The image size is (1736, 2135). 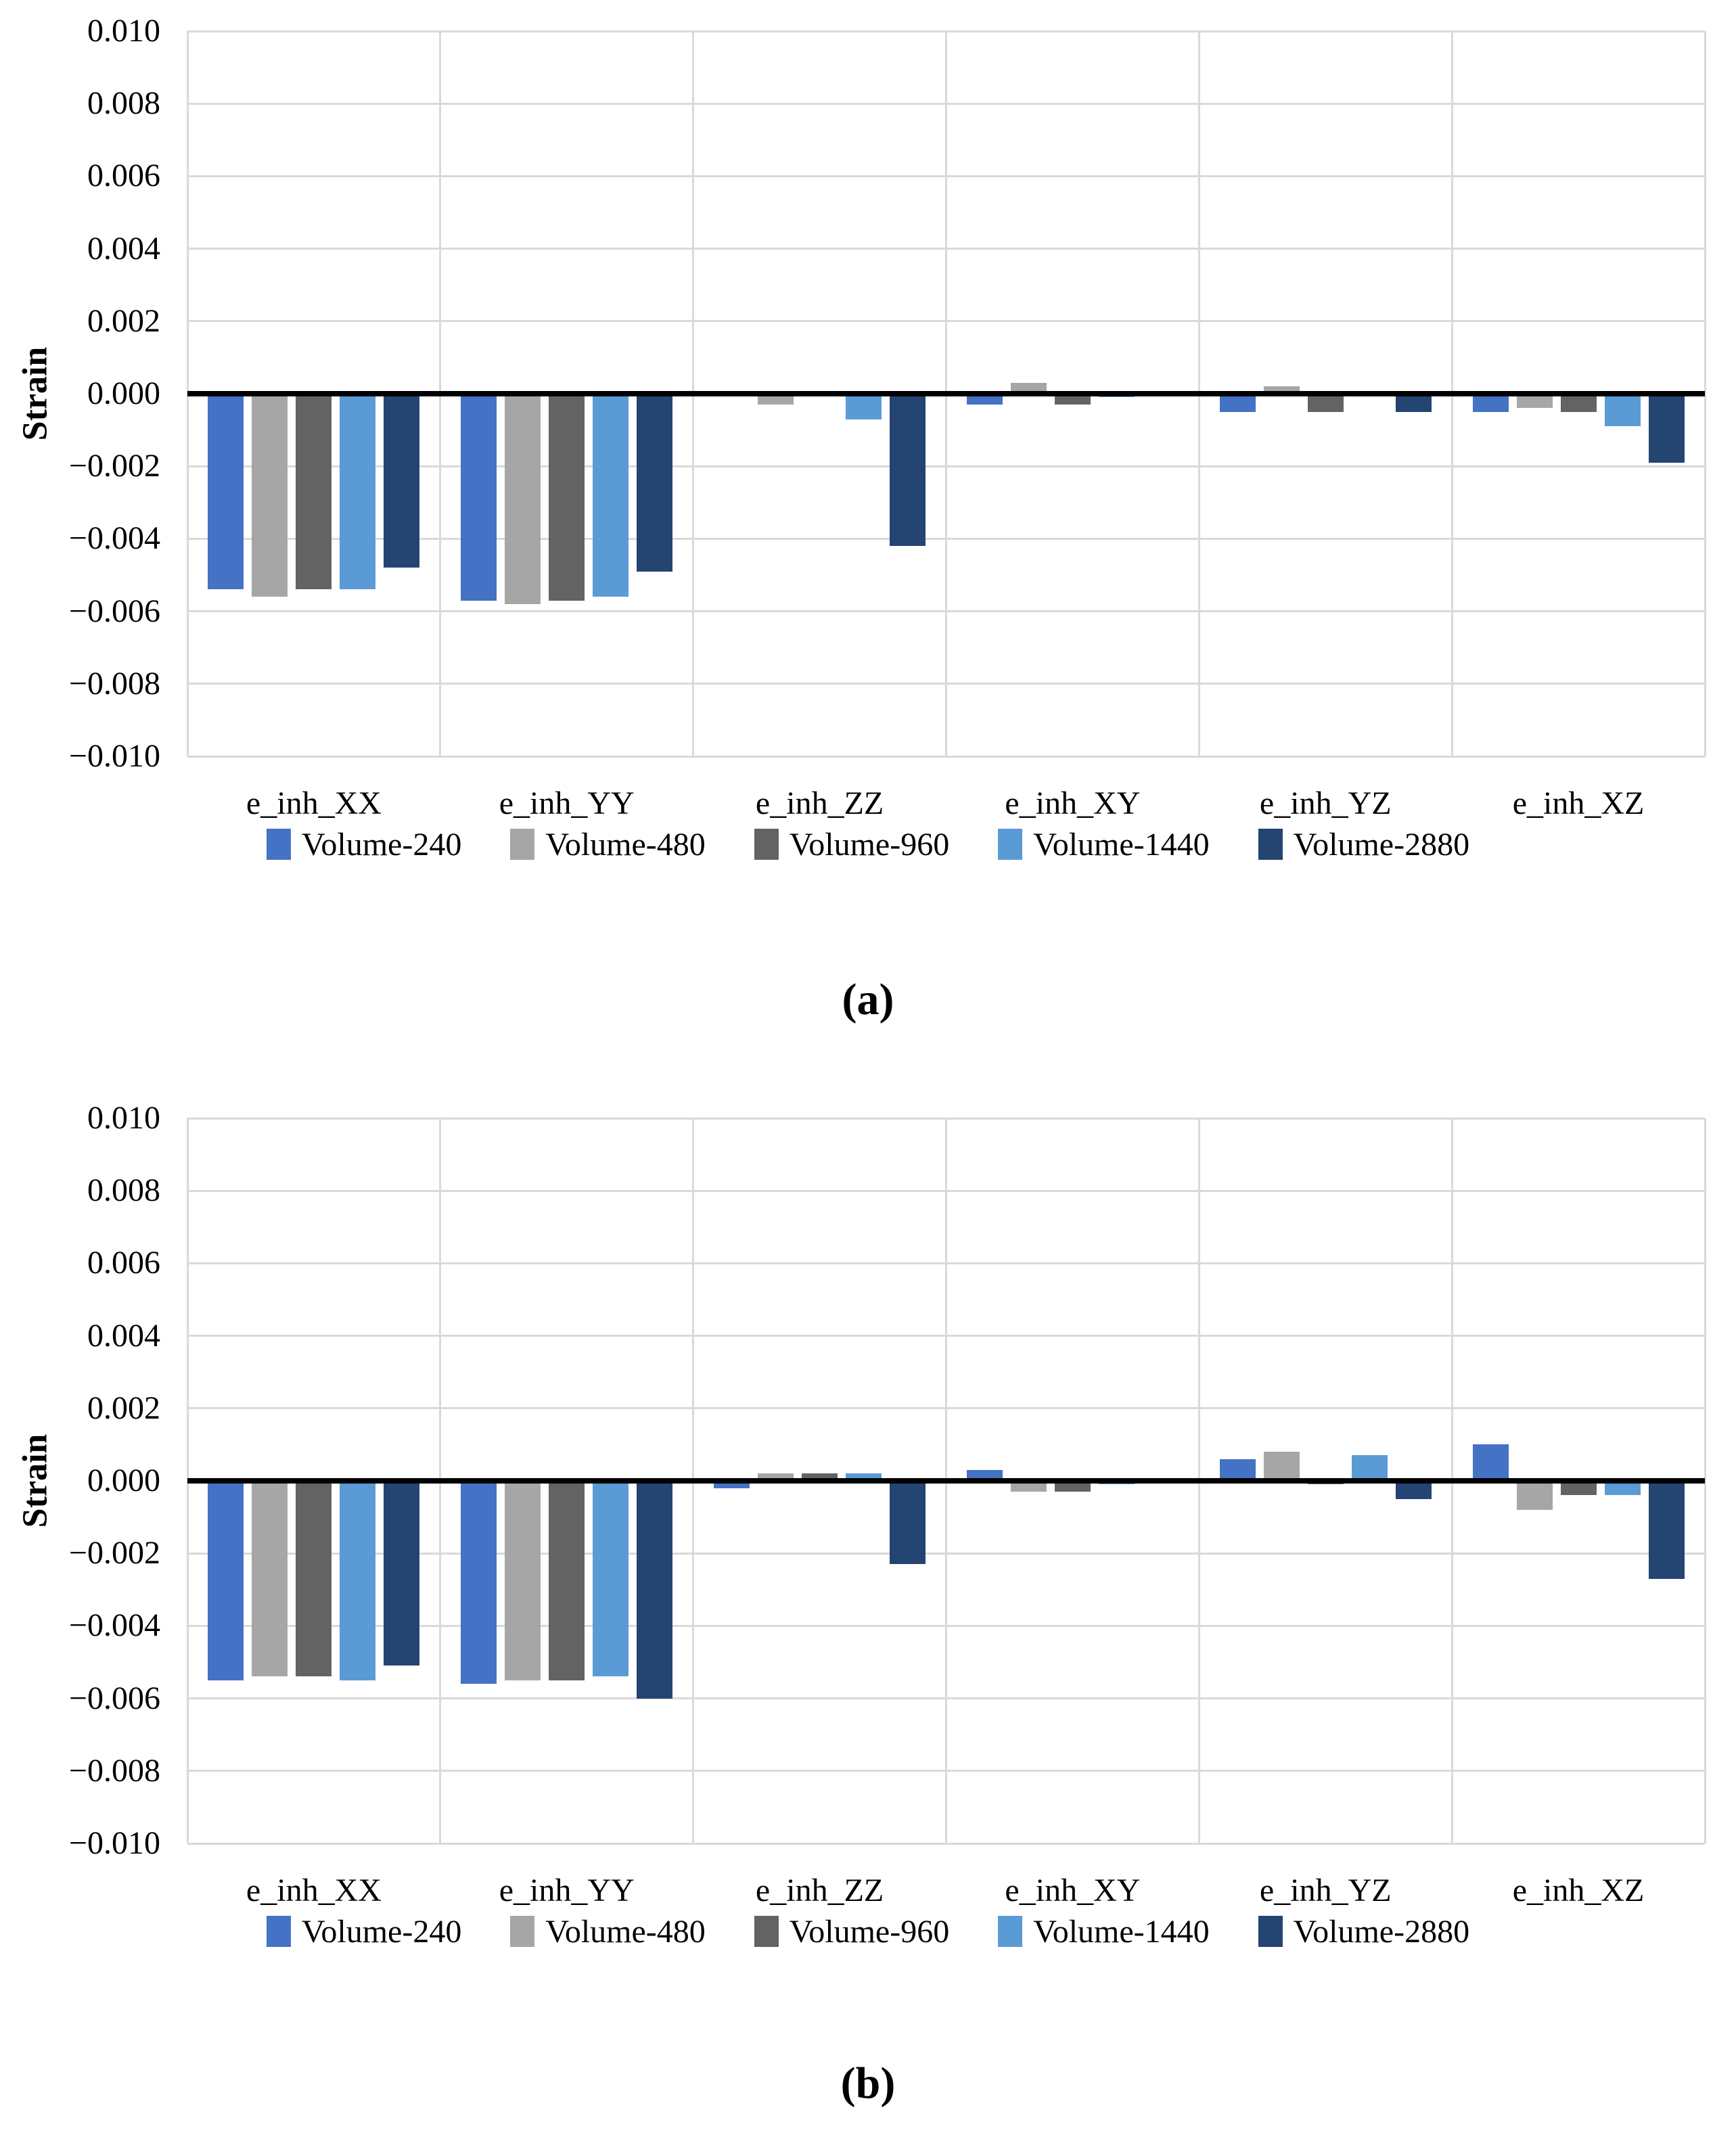 What do you see at coordinates (1325, 403) in the screenshot?
I see `bar-Volume-960-e_inh_YZ` at bounding box center [1325, 403].